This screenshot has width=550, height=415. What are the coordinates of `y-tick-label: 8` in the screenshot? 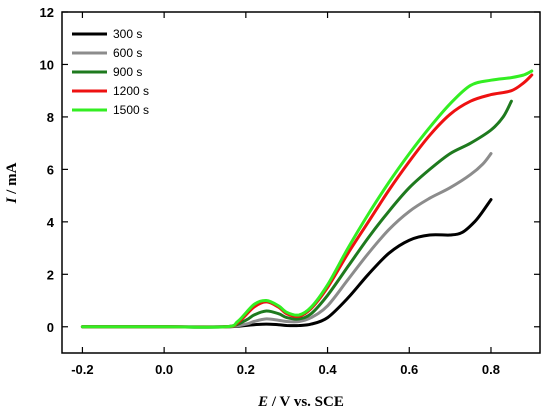 It's located at (50, 117).